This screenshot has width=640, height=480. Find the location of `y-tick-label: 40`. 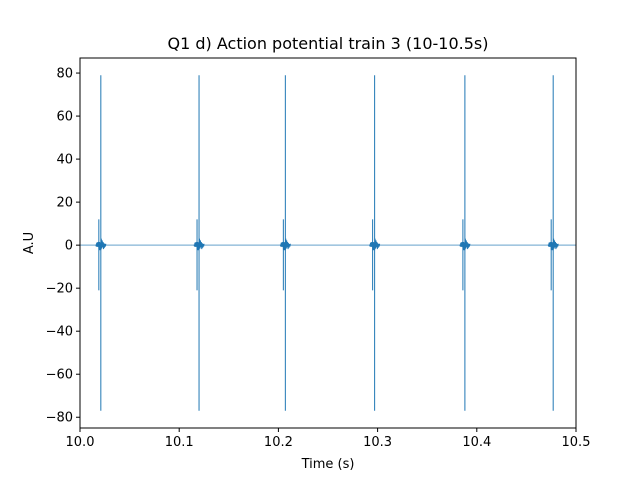

y-tick-label: 40 is located at coordinates (64, 160).